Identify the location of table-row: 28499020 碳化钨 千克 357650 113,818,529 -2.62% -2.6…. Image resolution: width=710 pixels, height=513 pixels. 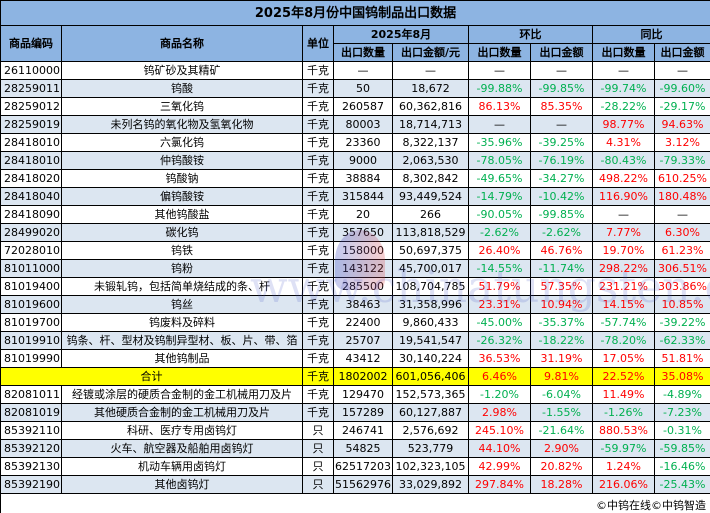
(355, 232).